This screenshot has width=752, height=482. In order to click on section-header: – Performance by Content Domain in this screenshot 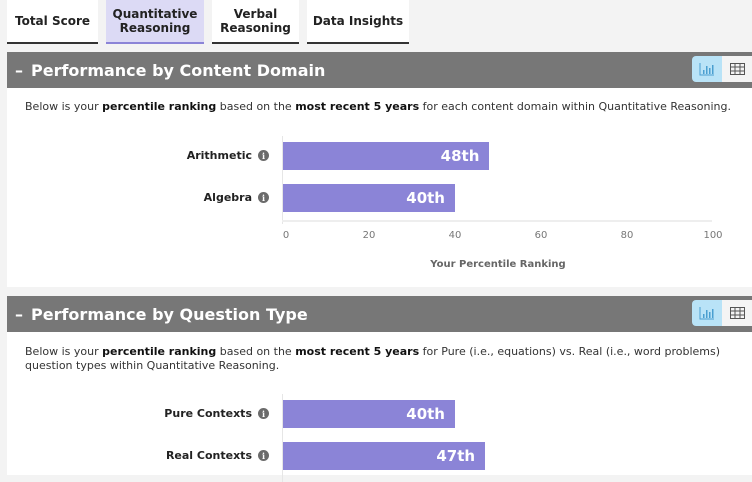, I will do `click(379, 70)`.